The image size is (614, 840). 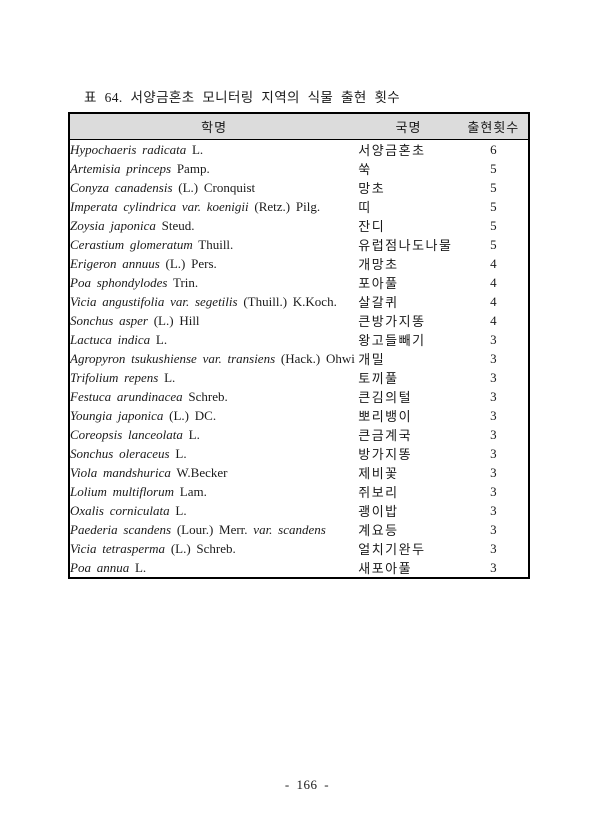 I want to click on scientific-name-cell: Coreopsis lanceolata L., so click(x=213, y=434).